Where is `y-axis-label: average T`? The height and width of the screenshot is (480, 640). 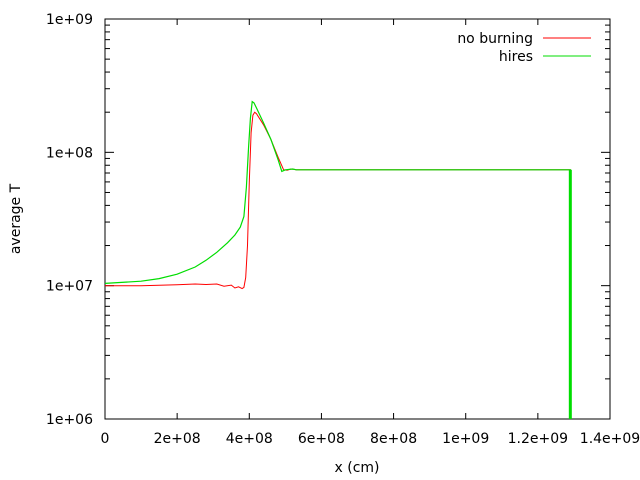
y-axis-label: average T is located at coordinates (16, 218).